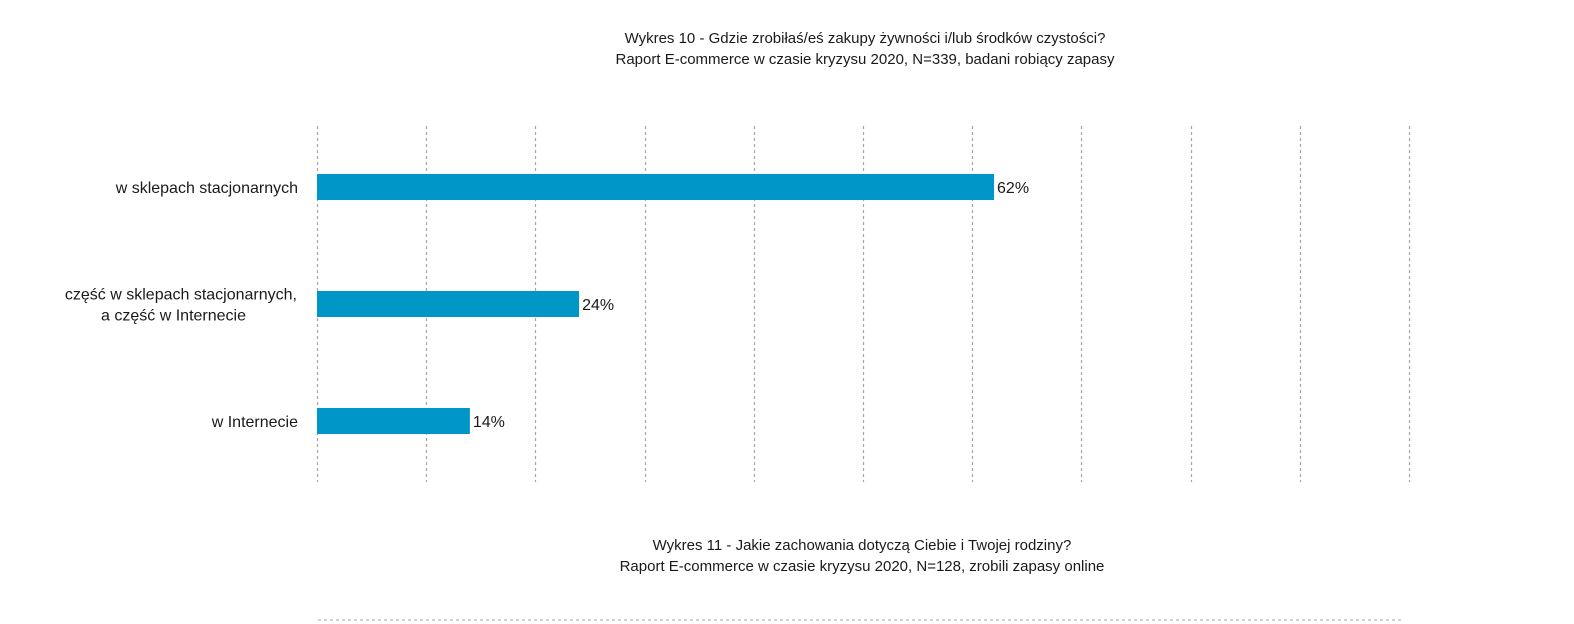 This screenshot has height=624, width=1574. I want to click on category-label: w sklepach stacjonarnych, so click(206, 188).